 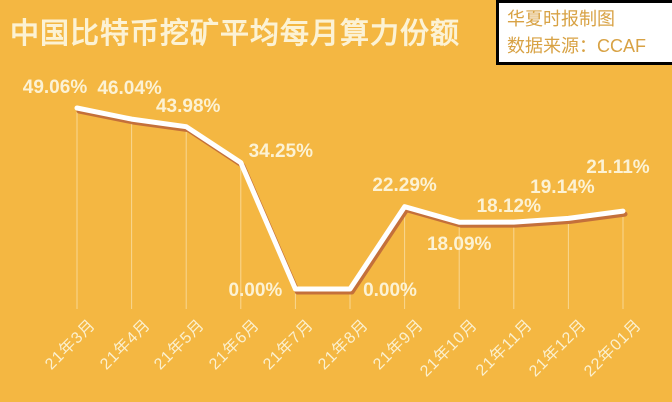 What do you see at coordinates (188, 106) in the screenshot?
I see `data-point-label: 43.98%` at bounding box center [188, 106].